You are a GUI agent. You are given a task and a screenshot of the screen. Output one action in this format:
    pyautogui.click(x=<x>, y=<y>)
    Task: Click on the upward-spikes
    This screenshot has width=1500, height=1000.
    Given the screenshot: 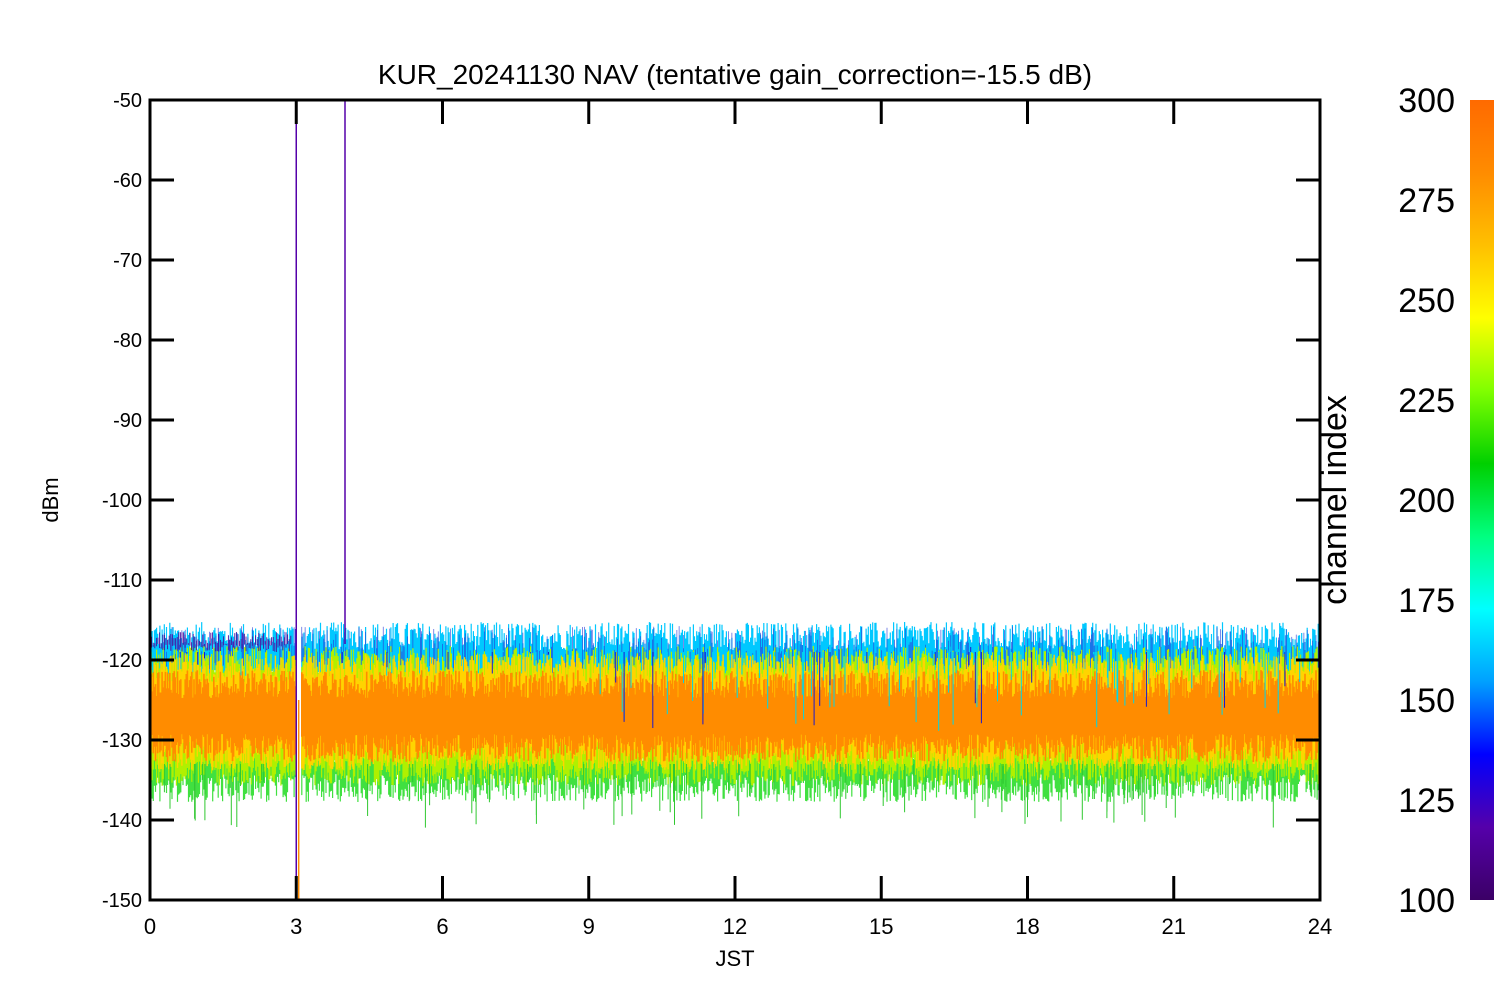 What is the action you would take?
    pyautogui.click(x=726, y=687)
    